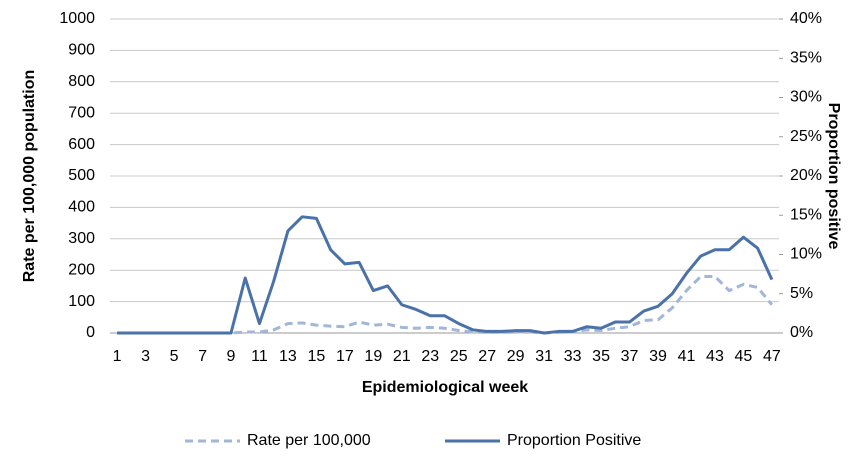 The width and height of the screenshot is (865, 461). What do you see at coordinates (81, 112) in the screenshot?
I see `y-tick-label: 700` at bounding box center [81, 112].